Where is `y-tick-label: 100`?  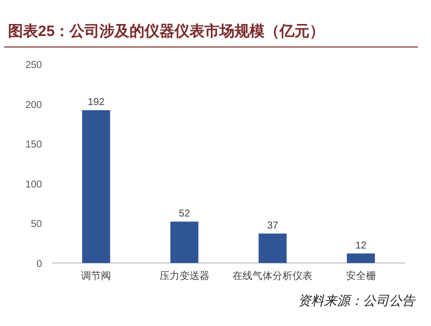
y-tick-label: 100 is located at coordinates (33, 184).